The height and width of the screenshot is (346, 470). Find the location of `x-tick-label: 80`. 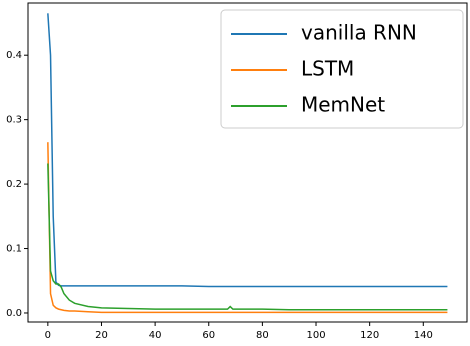

x-tick-label: 80 is located at coordinates (262, 335).